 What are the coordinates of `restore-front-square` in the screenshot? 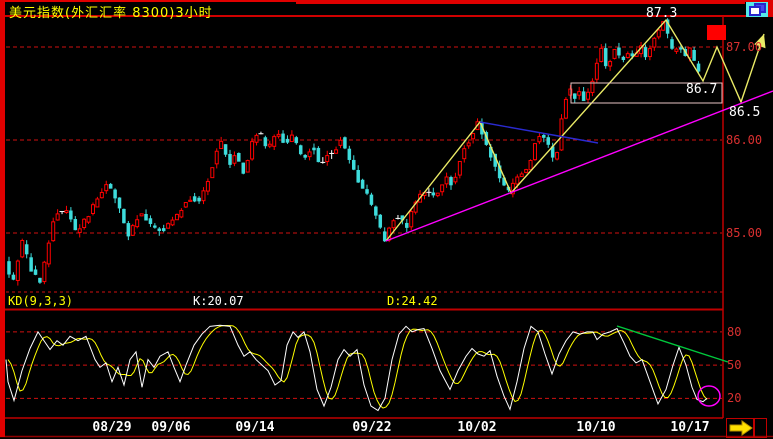 It's located at (755, 11).